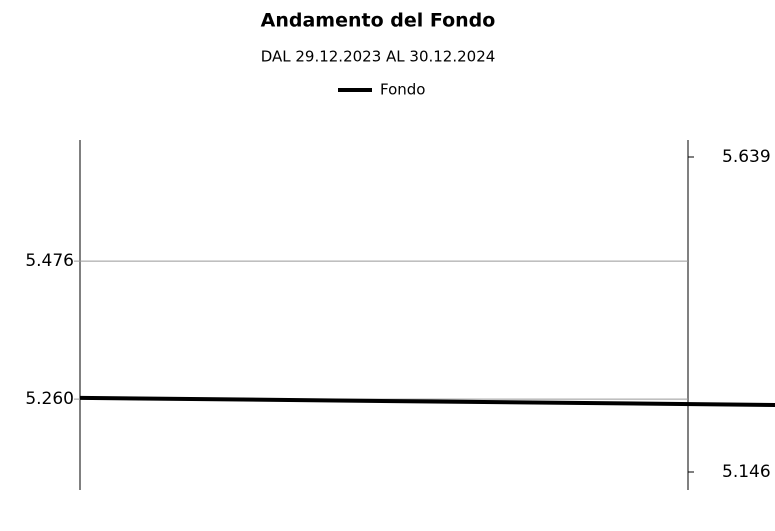  What do you see at coordinates (746, 157) in the screenshot?
I see `y2-tick-label: 5.639` at bounding box center [746, 157].